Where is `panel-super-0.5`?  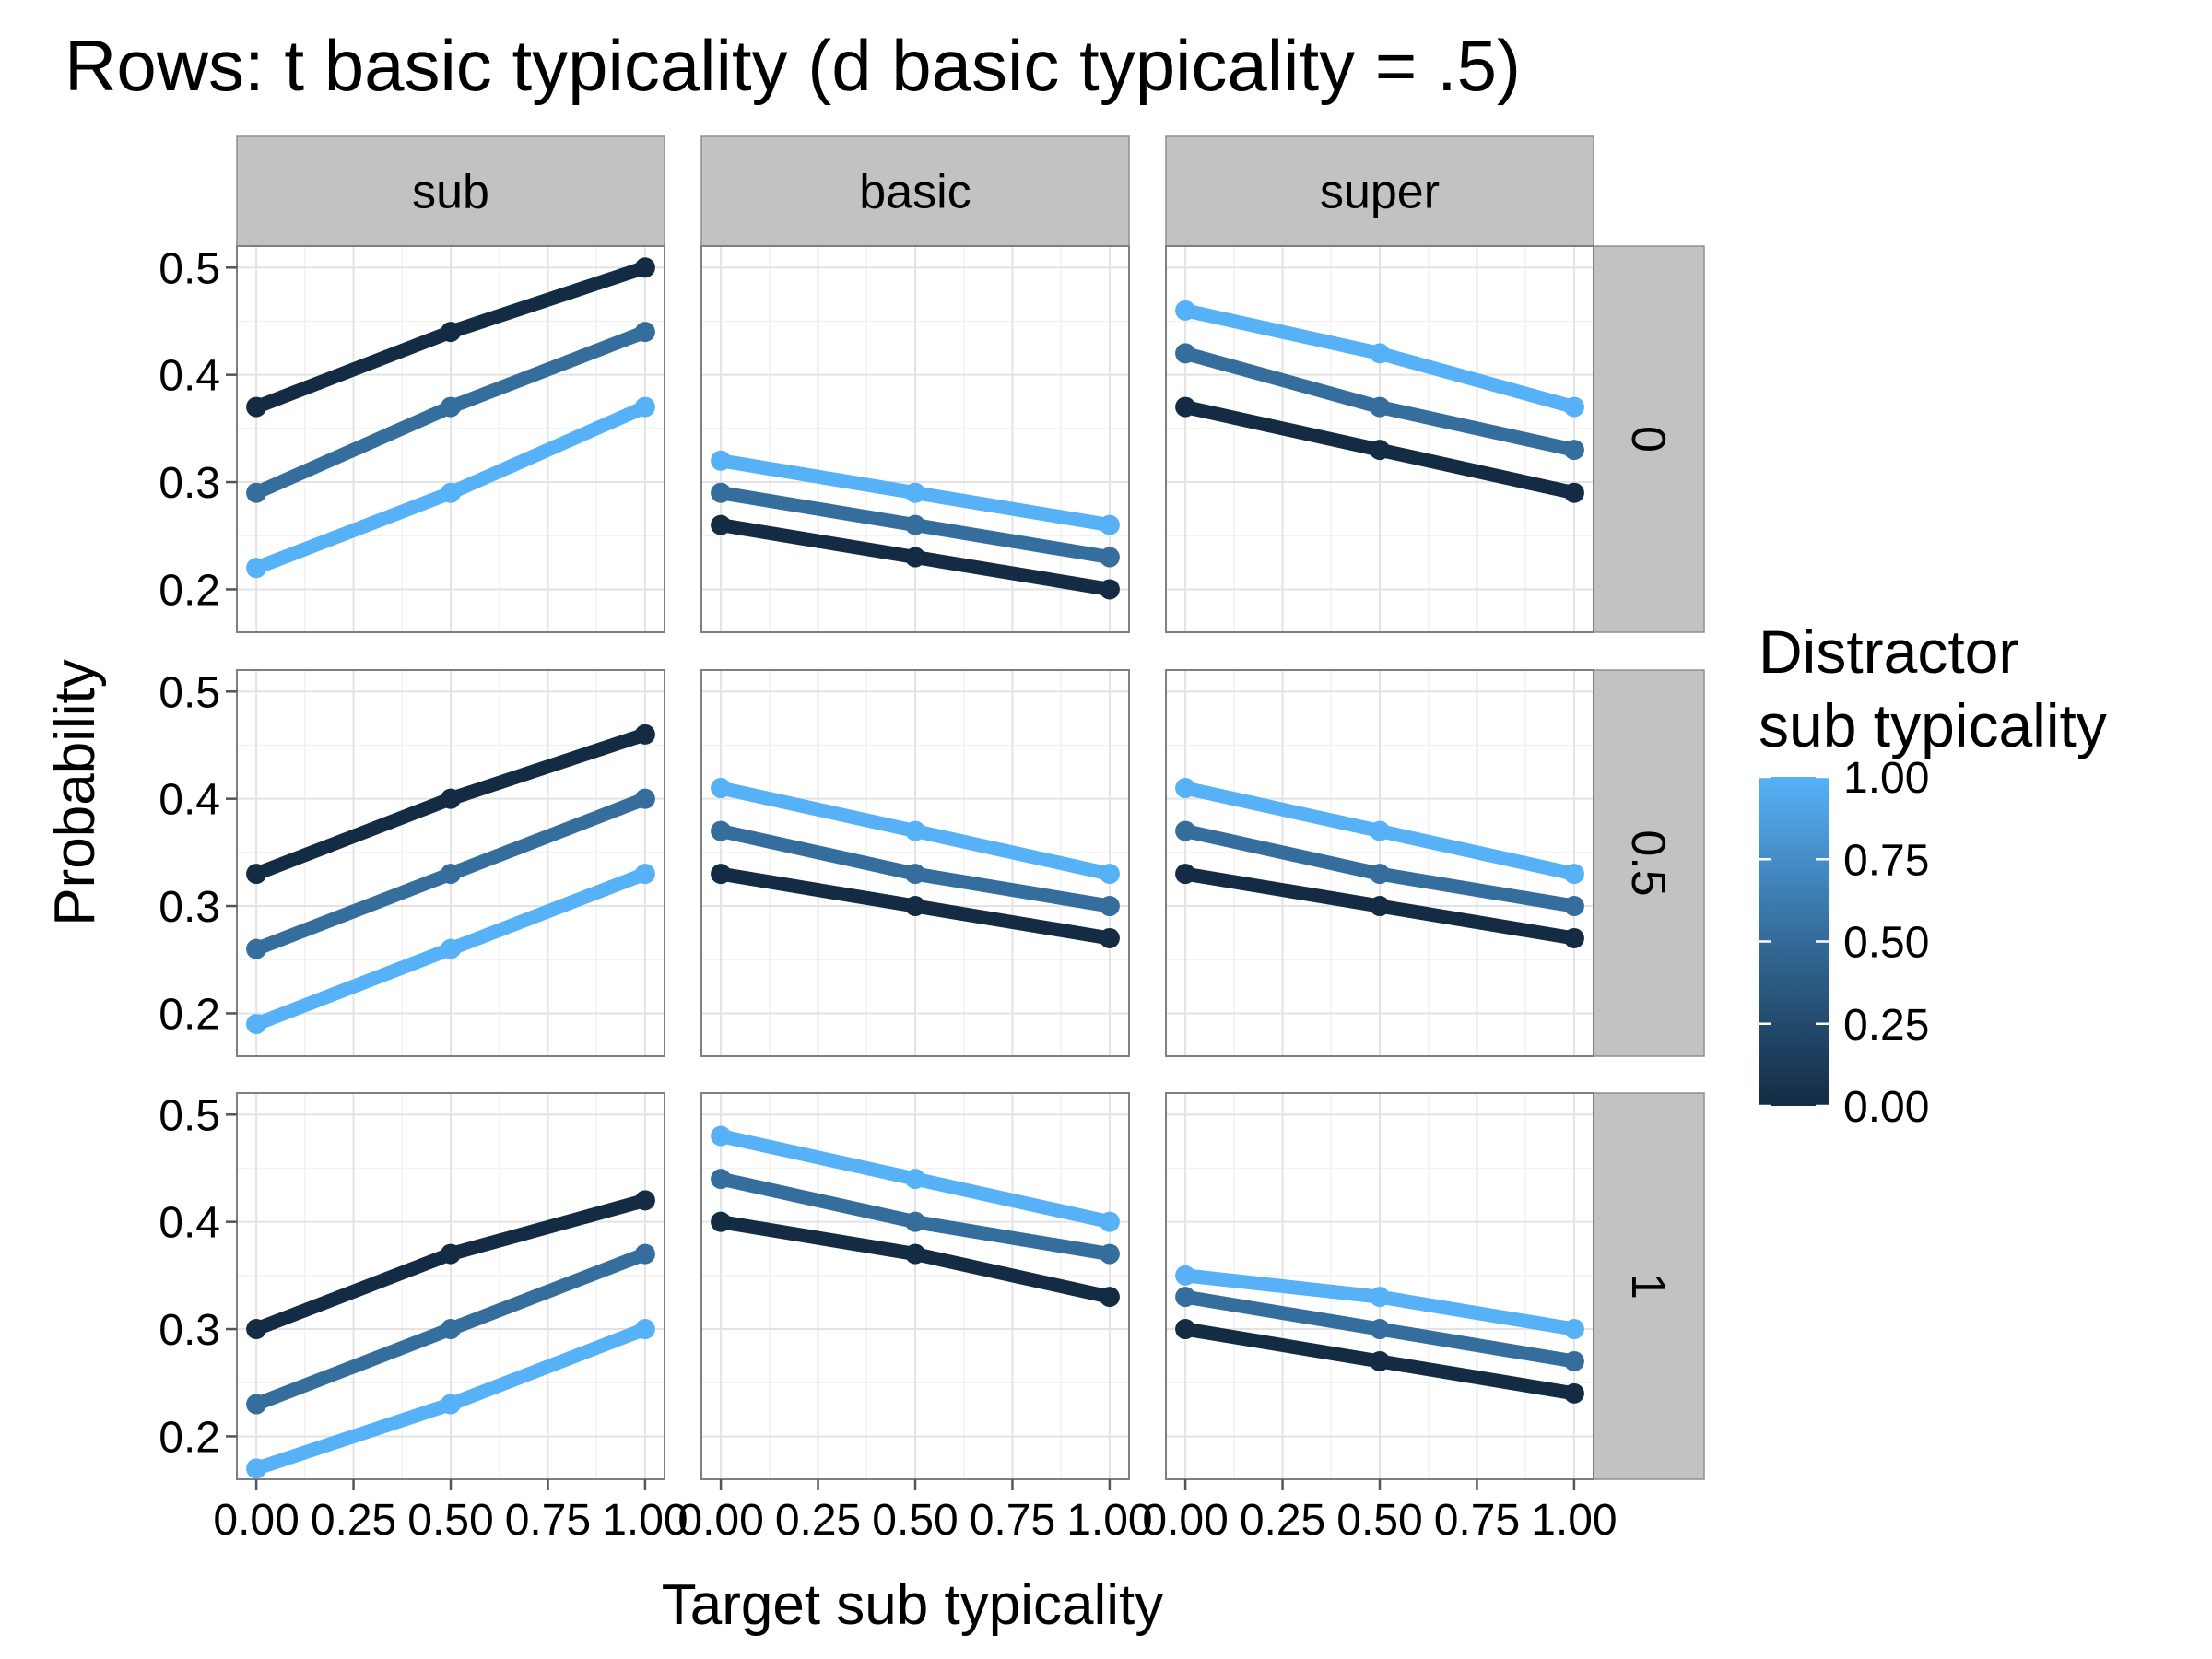 panel-super-0.5 is located at coordinates (1379, 863).